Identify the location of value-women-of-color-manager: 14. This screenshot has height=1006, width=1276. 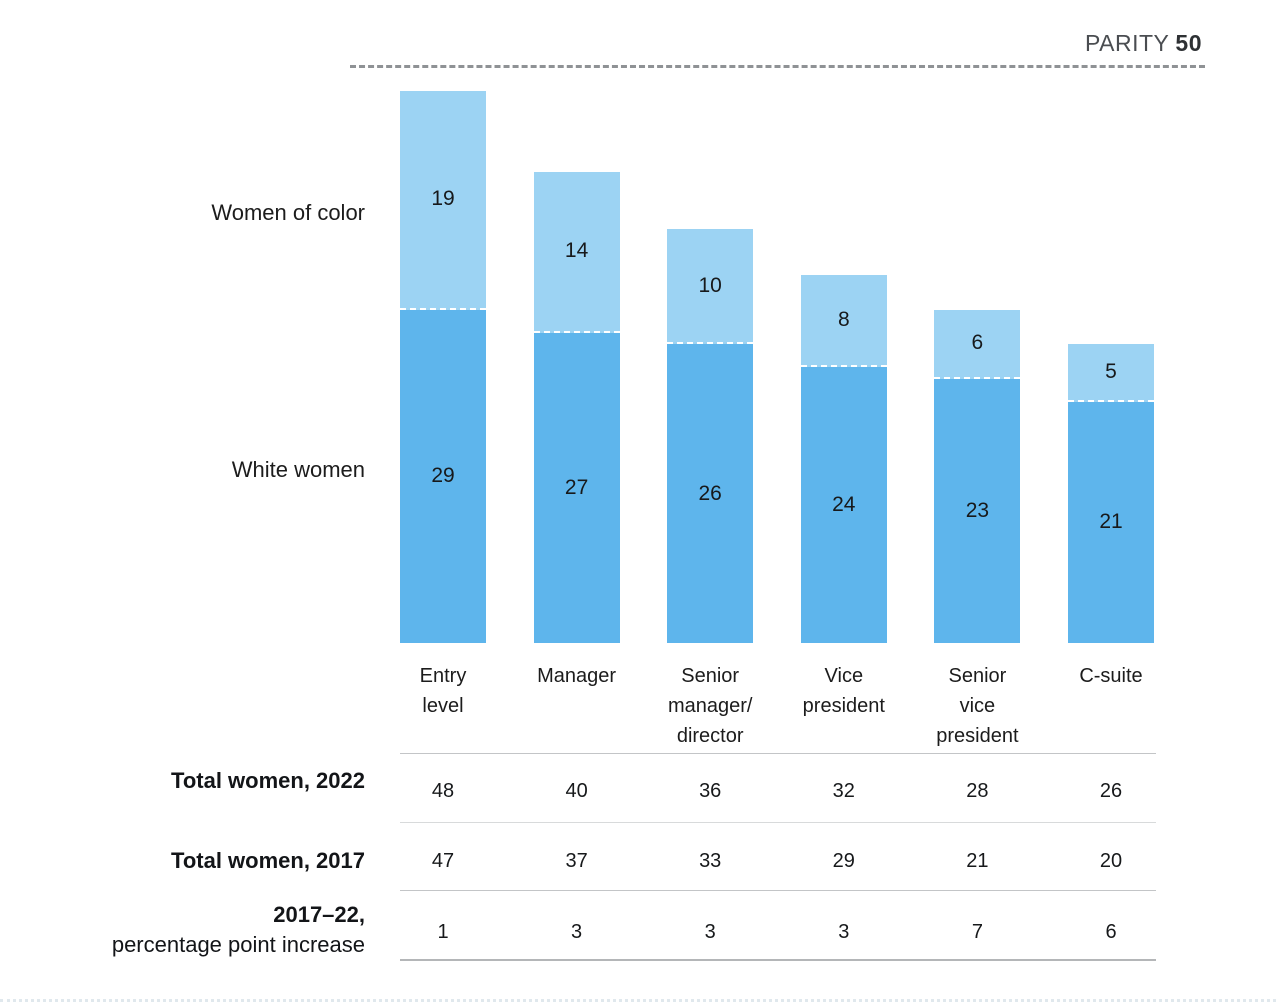
(576, 250).